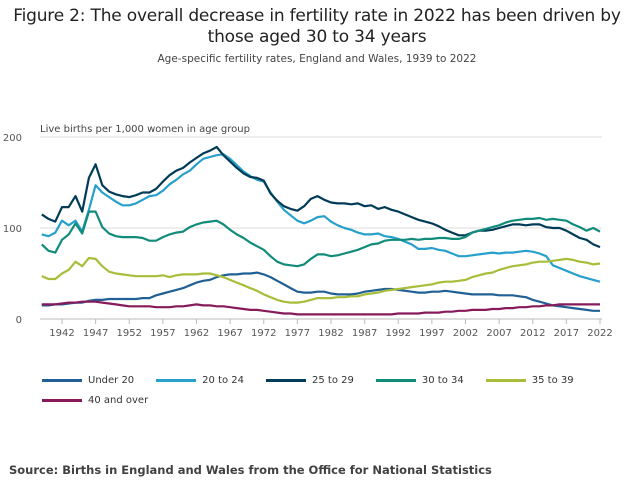  I want to click on legend-item: Under 20, so click(88, 380).